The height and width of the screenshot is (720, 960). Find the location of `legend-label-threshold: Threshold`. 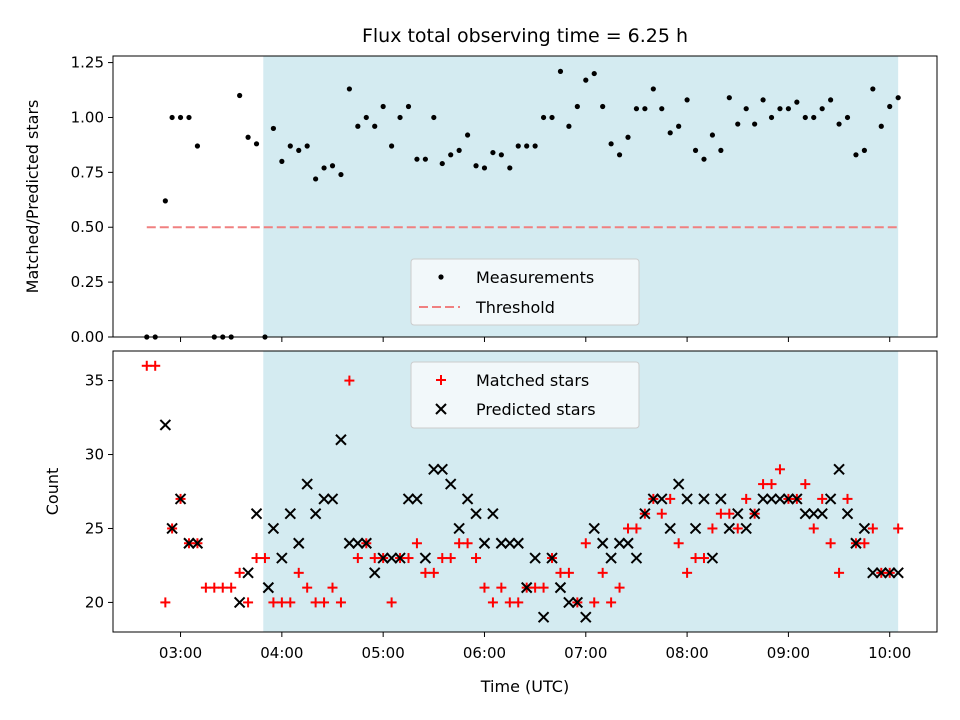

legend-label-threshold: Threshold is located at coordinates (515, 307).